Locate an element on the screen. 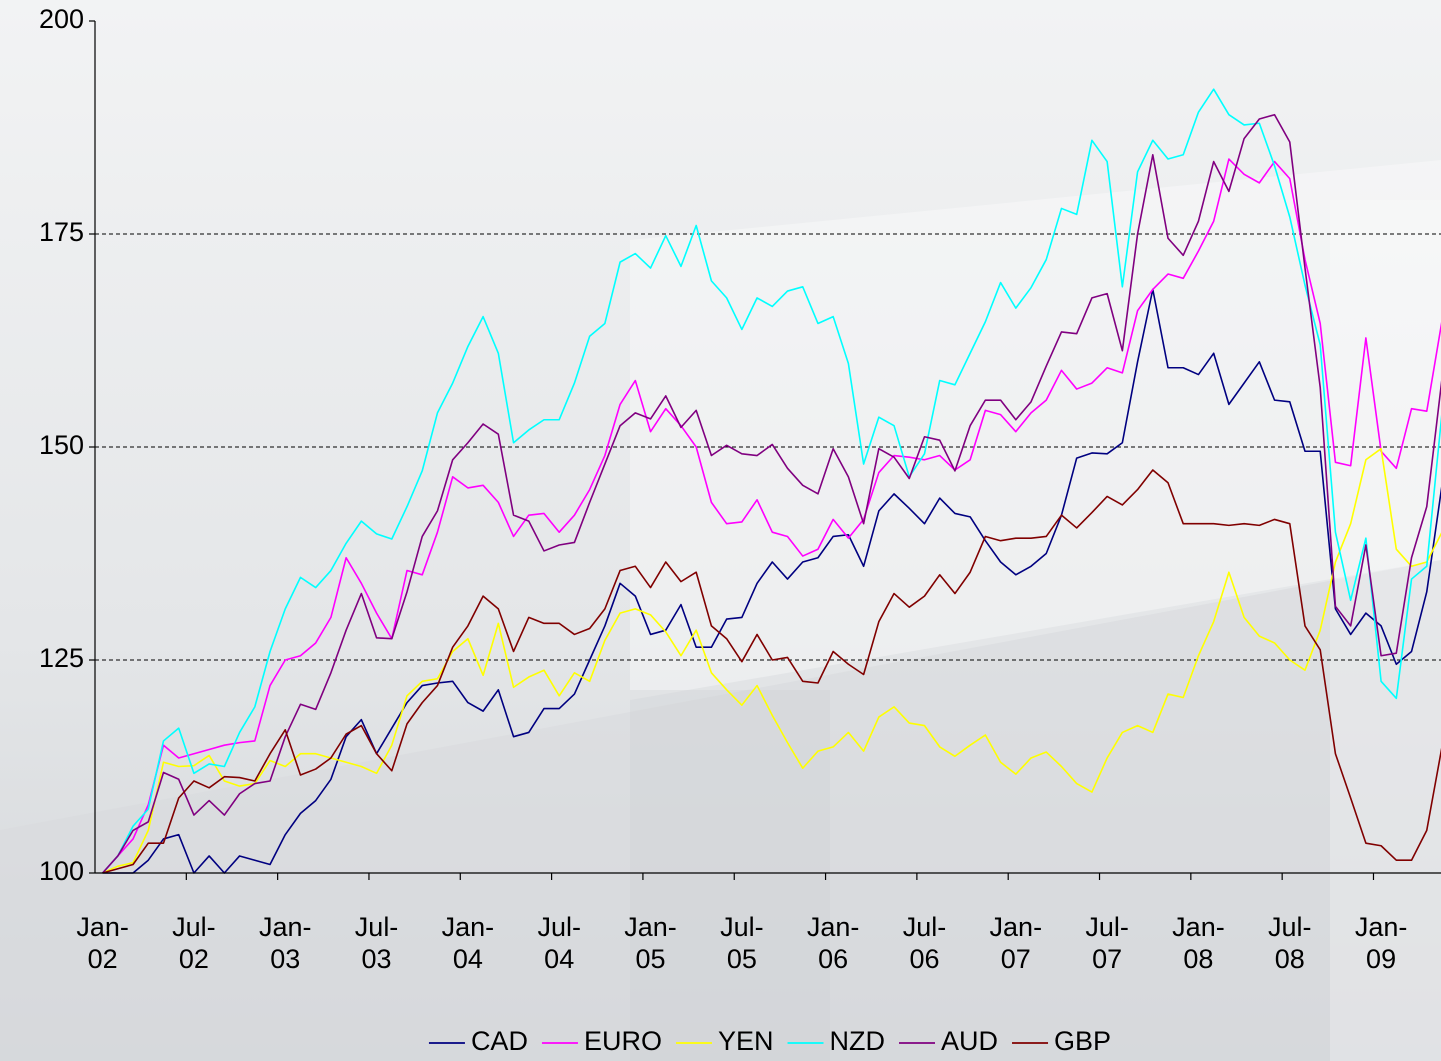 The image size is (1441, 1061). x-tick-label: Jan-07 is located at coordinates (1016, 943).